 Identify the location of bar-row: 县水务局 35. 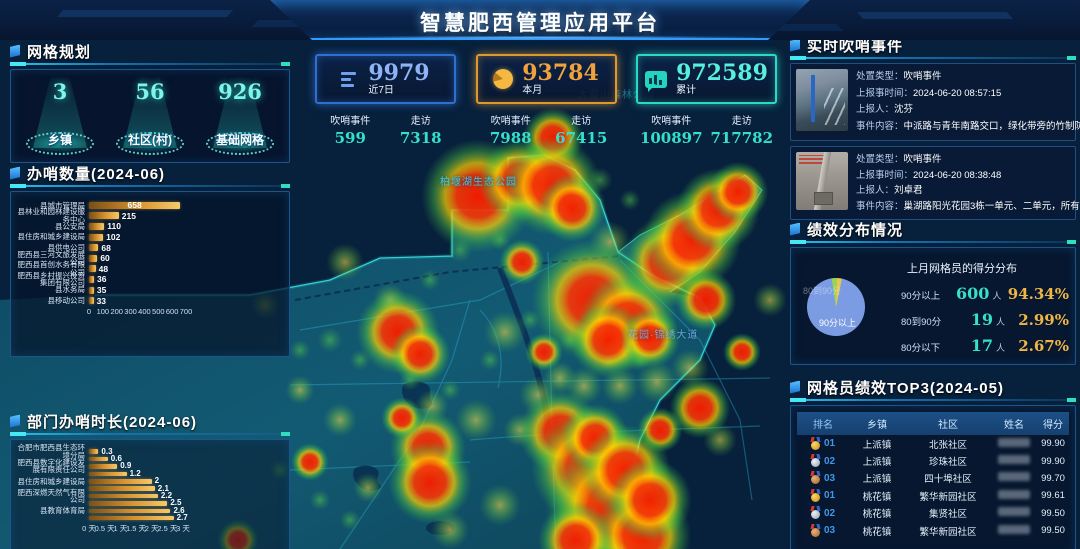
(149, 290).